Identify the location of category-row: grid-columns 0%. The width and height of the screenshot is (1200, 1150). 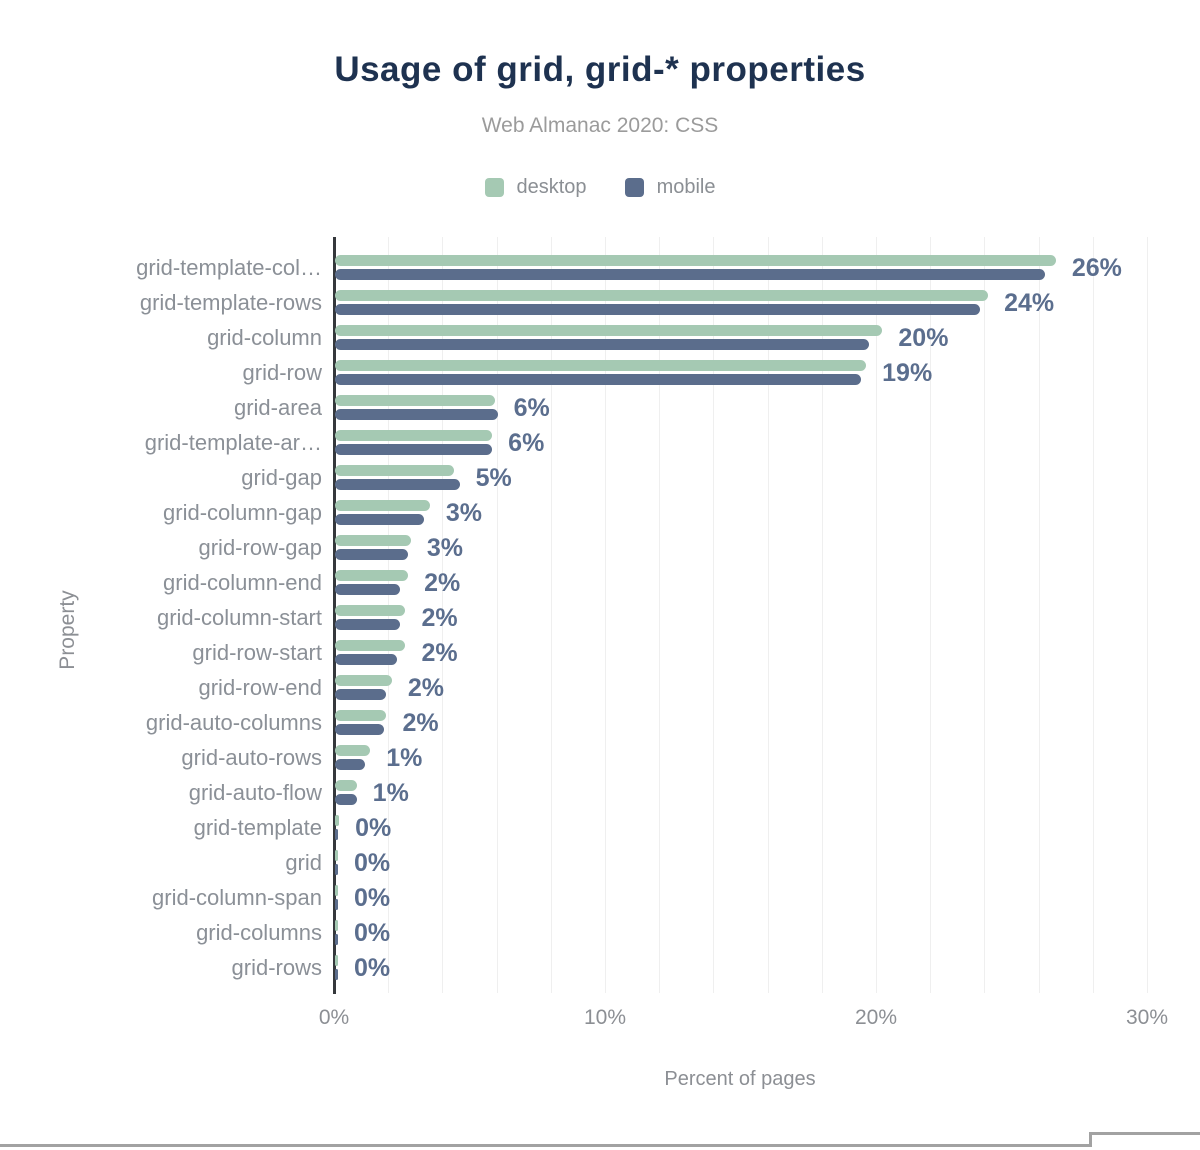
(600, 932).